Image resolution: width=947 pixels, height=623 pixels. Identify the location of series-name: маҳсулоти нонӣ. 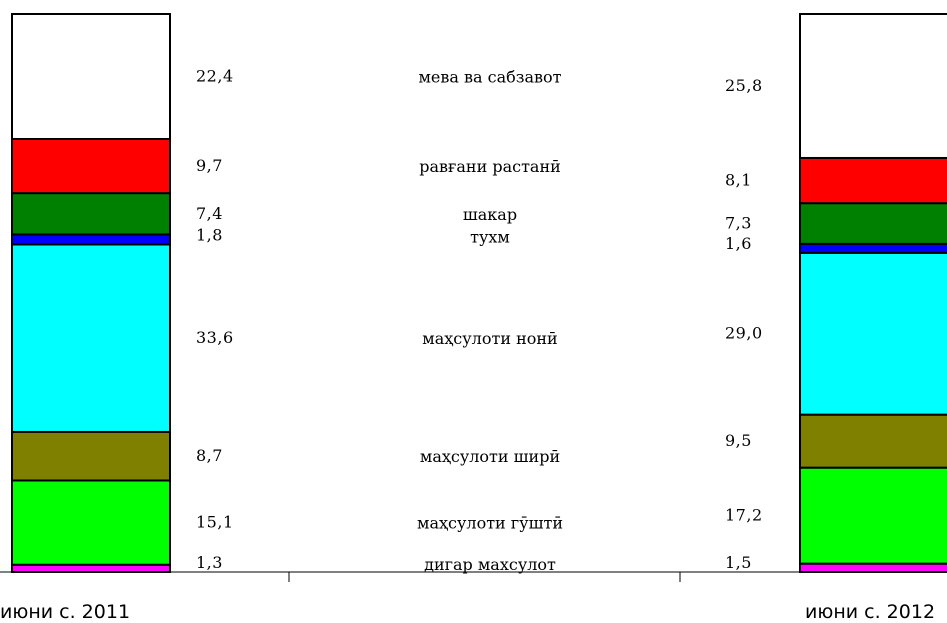
(489, 338).